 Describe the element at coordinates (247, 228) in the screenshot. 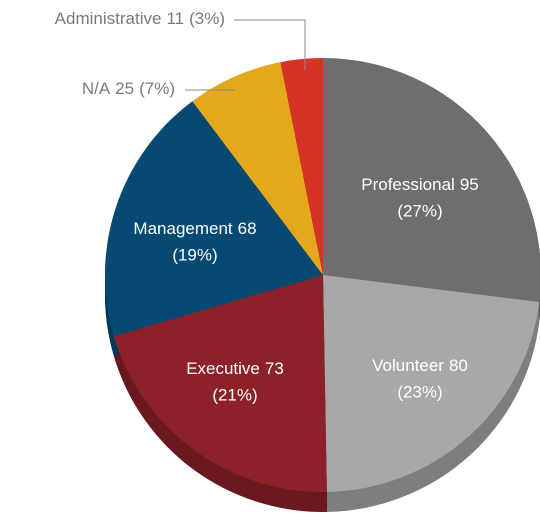

I see `slice-value: 68` at that location.